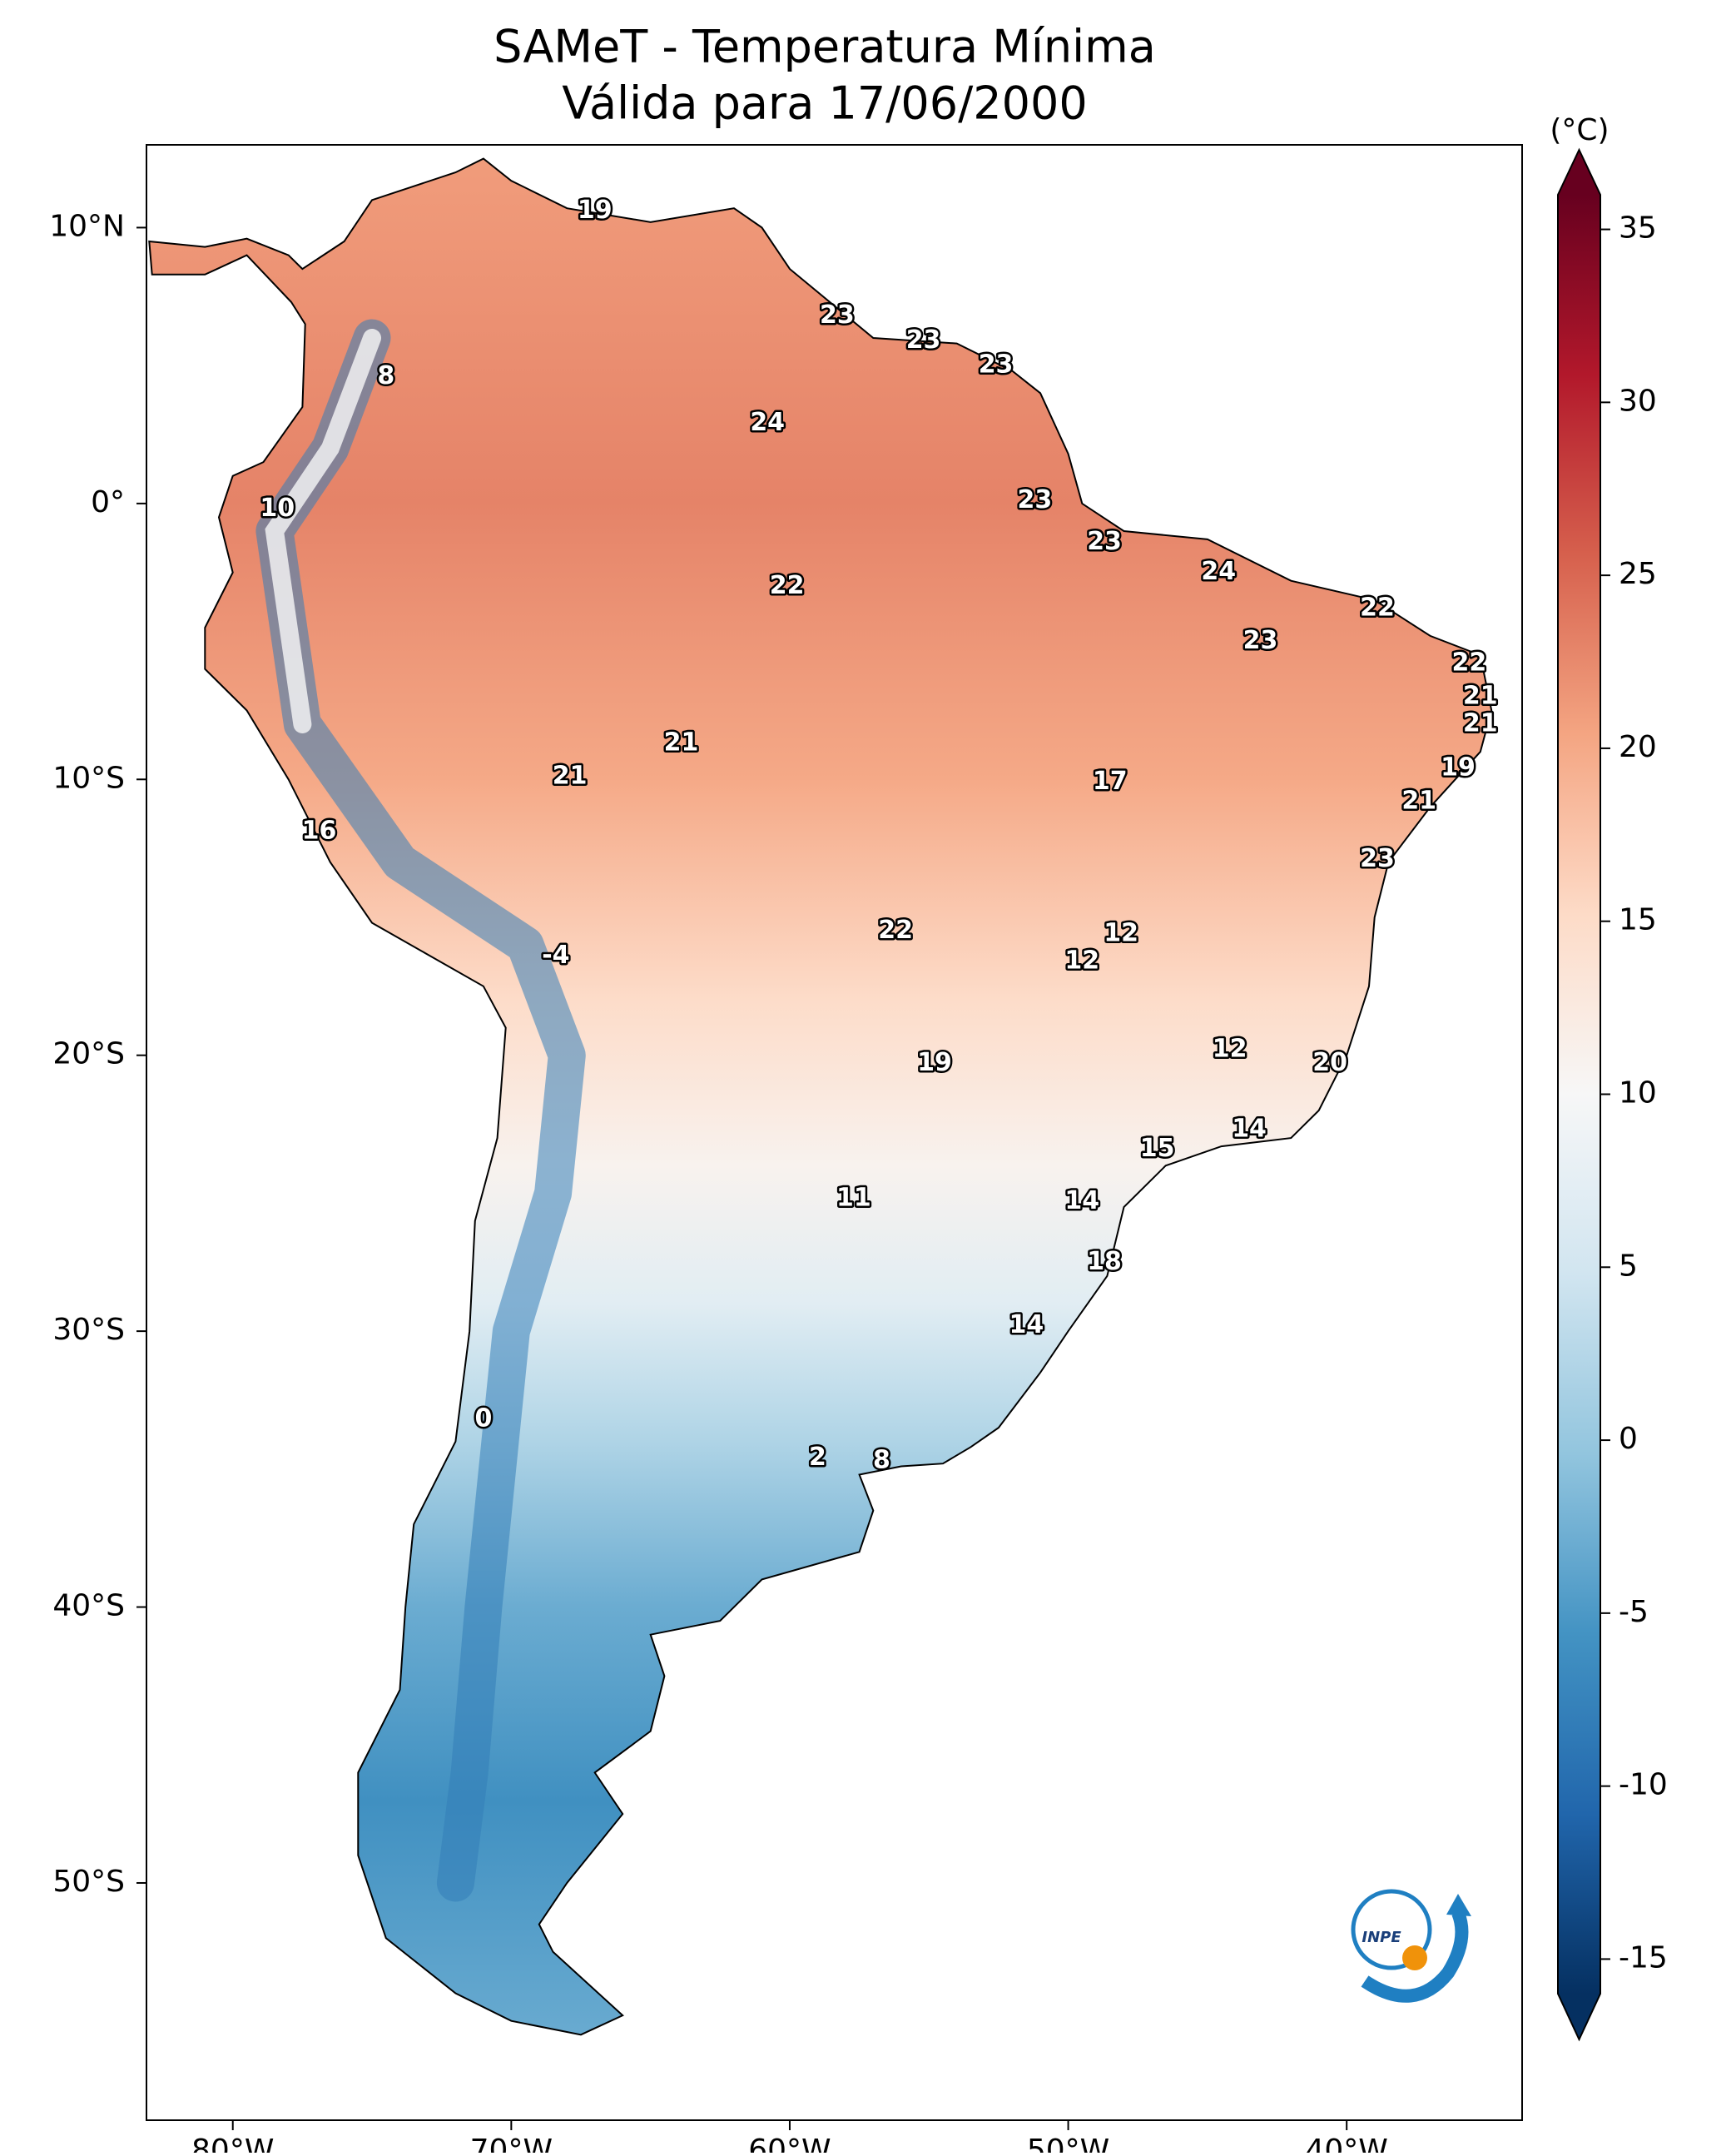  I want to click on y-tick-label: 0°, so click(108, 502).